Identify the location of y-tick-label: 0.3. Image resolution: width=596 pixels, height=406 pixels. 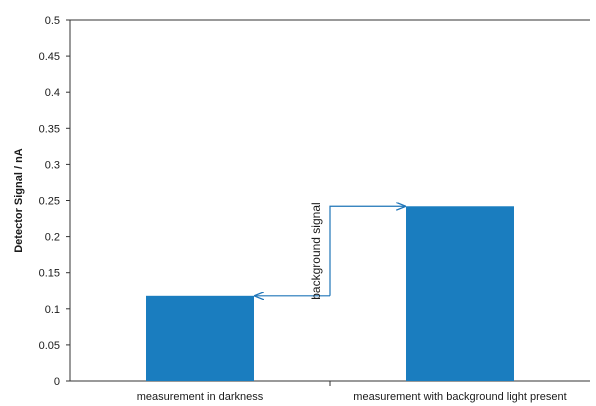
(52, 165).